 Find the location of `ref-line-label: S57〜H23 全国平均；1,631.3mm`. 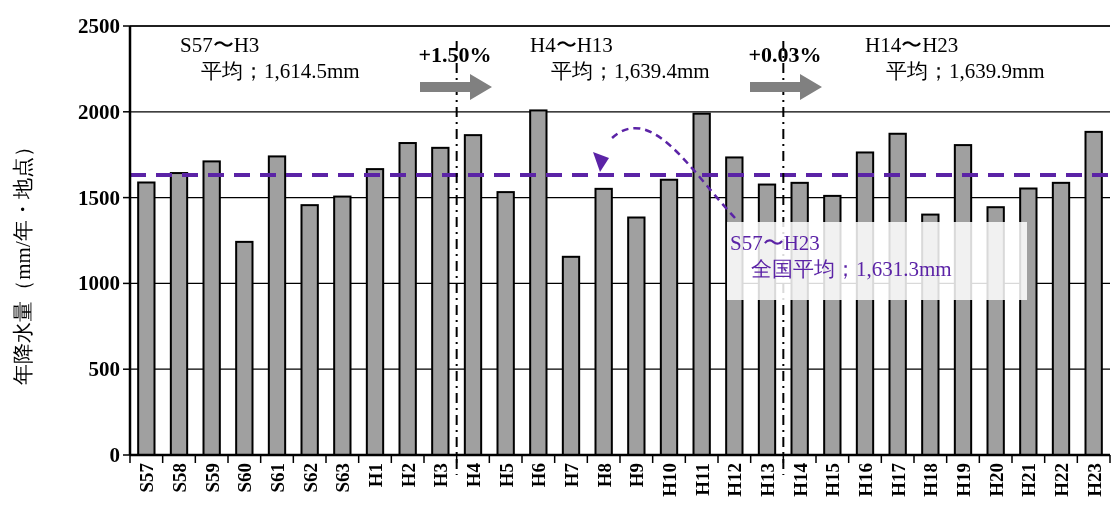

ref-line-label: S57〜H23 全国平均；1,631.3mm is located at coordinates (841, 256).